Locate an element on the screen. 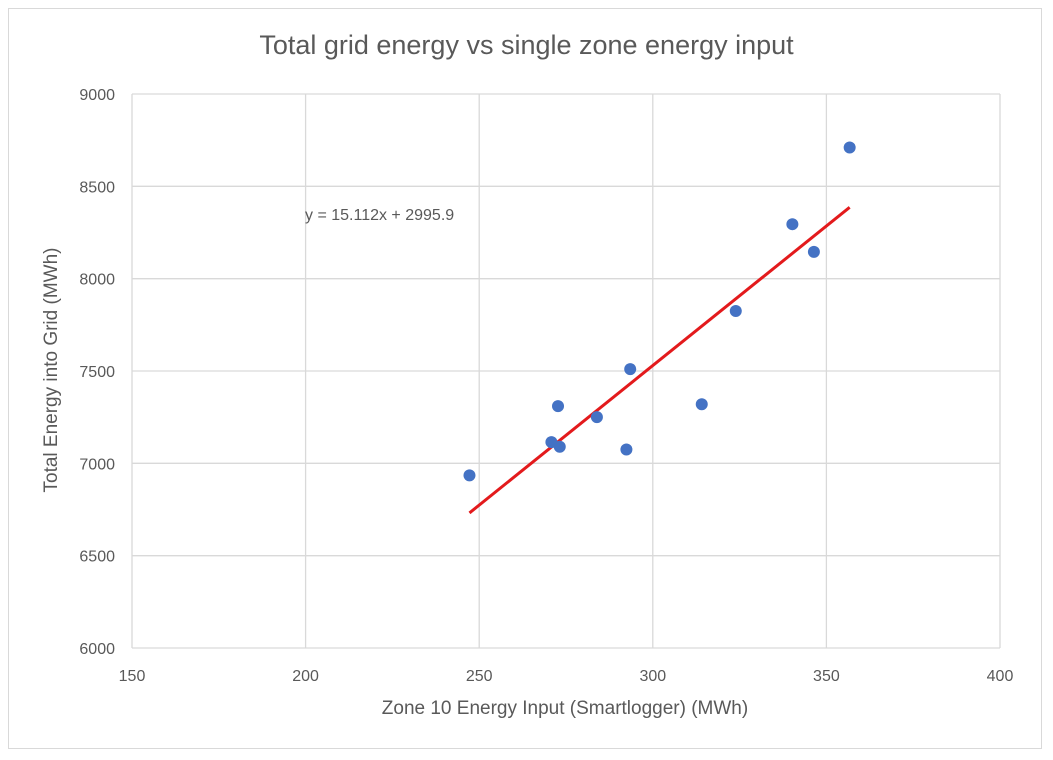 The width and height of the screenshot is (1053, 760). y-tick-label: 9000 is located at coordinates (97, 95).